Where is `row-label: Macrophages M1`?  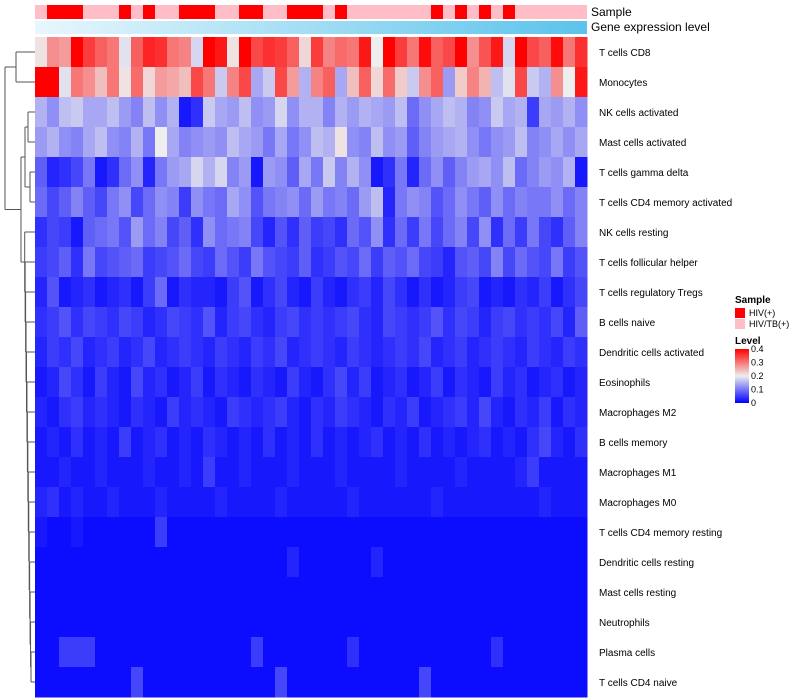 row-label: Macrophages M1 is located at coordinates (638, 473).